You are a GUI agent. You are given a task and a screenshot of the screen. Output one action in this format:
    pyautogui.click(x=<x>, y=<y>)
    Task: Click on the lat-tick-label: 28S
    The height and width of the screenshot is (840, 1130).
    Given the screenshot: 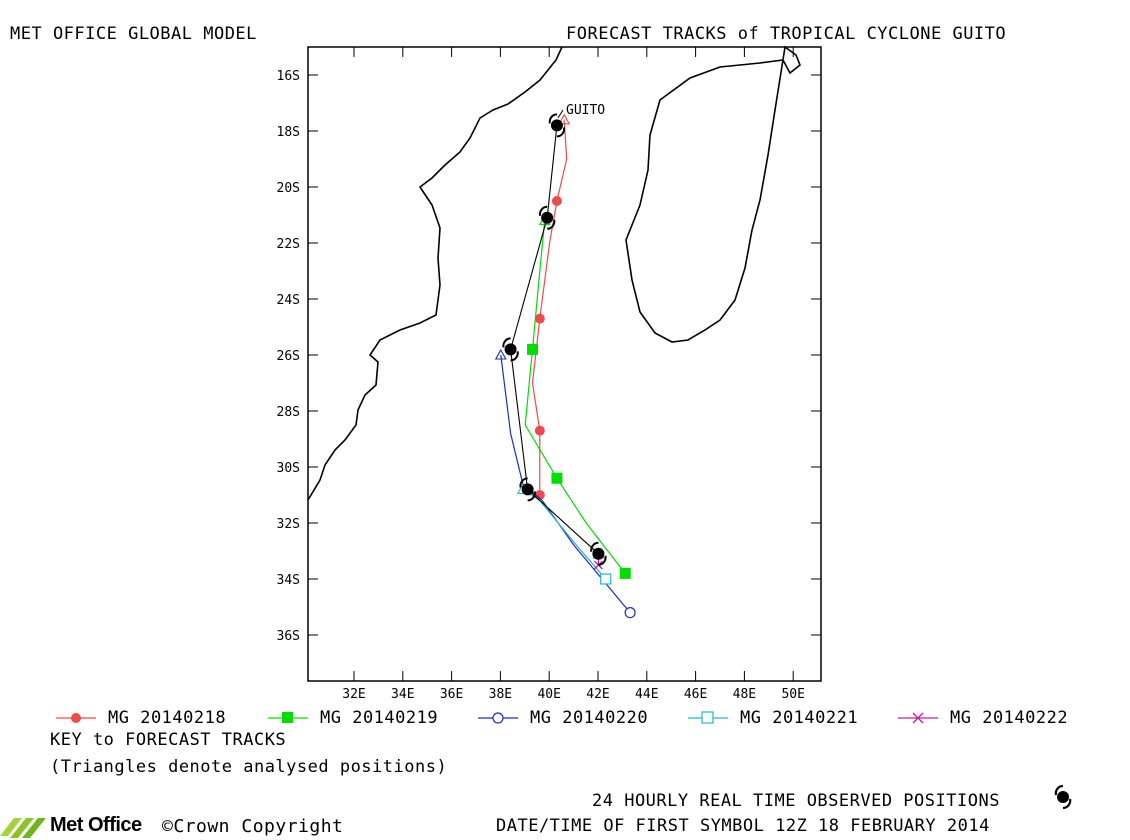 What is the action you would take?
    pyautogui.click(x=288, y=412)
    